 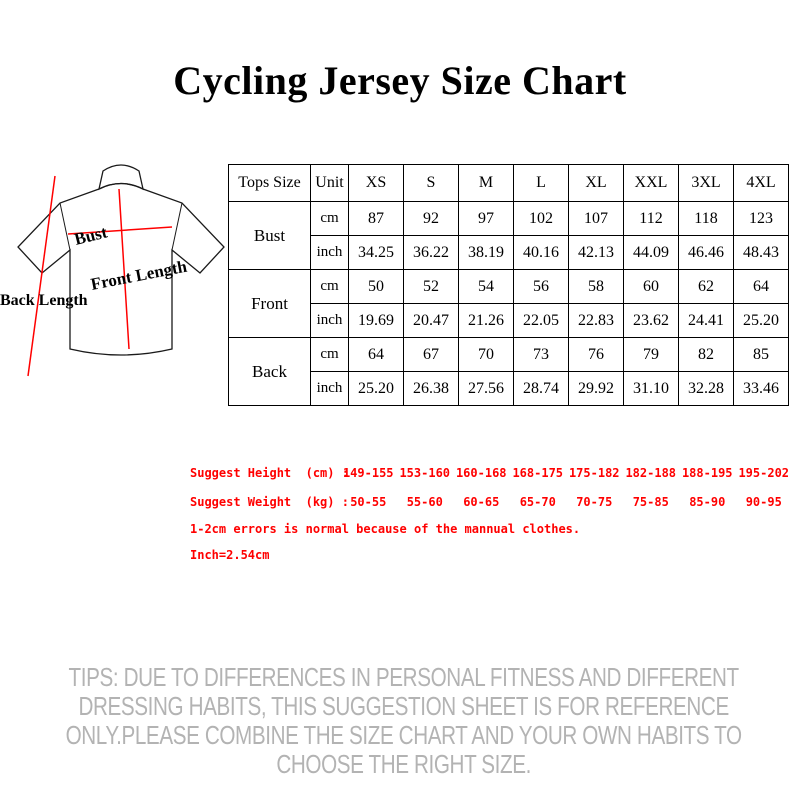 I want to click on suggest-value: 182-188, so click(x=651, y=472).